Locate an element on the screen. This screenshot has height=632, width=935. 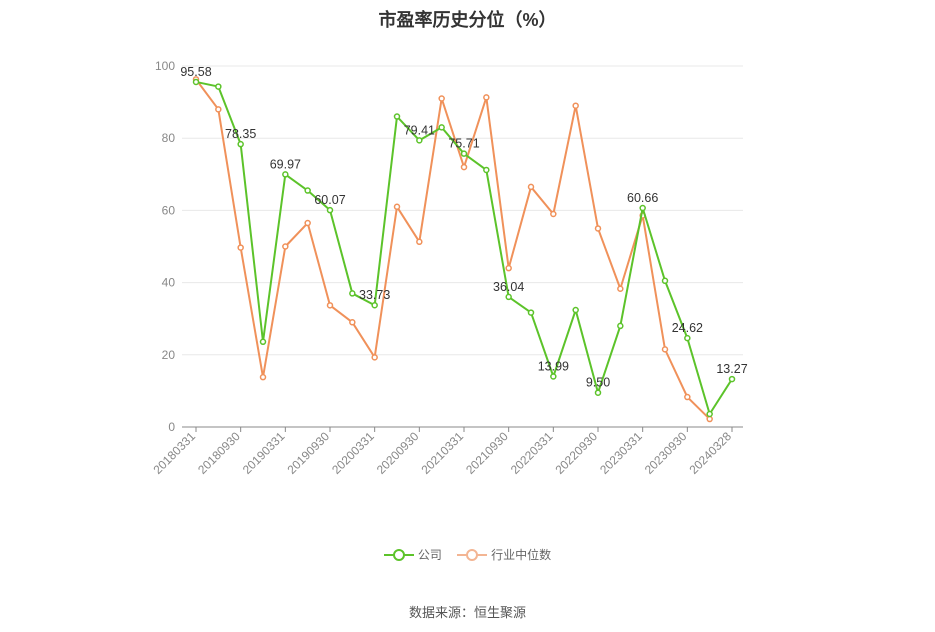
data-source: 数据来源：恒生聚源 is located at coordinates (467, 612).